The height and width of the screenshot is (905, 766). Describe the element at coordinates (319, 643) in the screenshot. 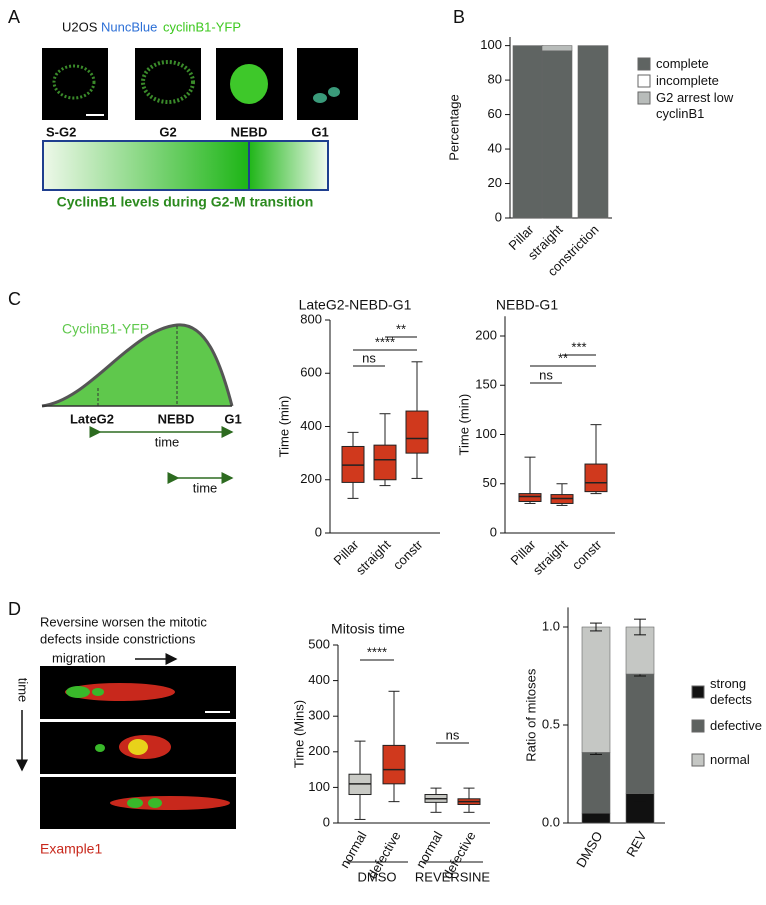

I see `y-tick-label: 500` at that location.